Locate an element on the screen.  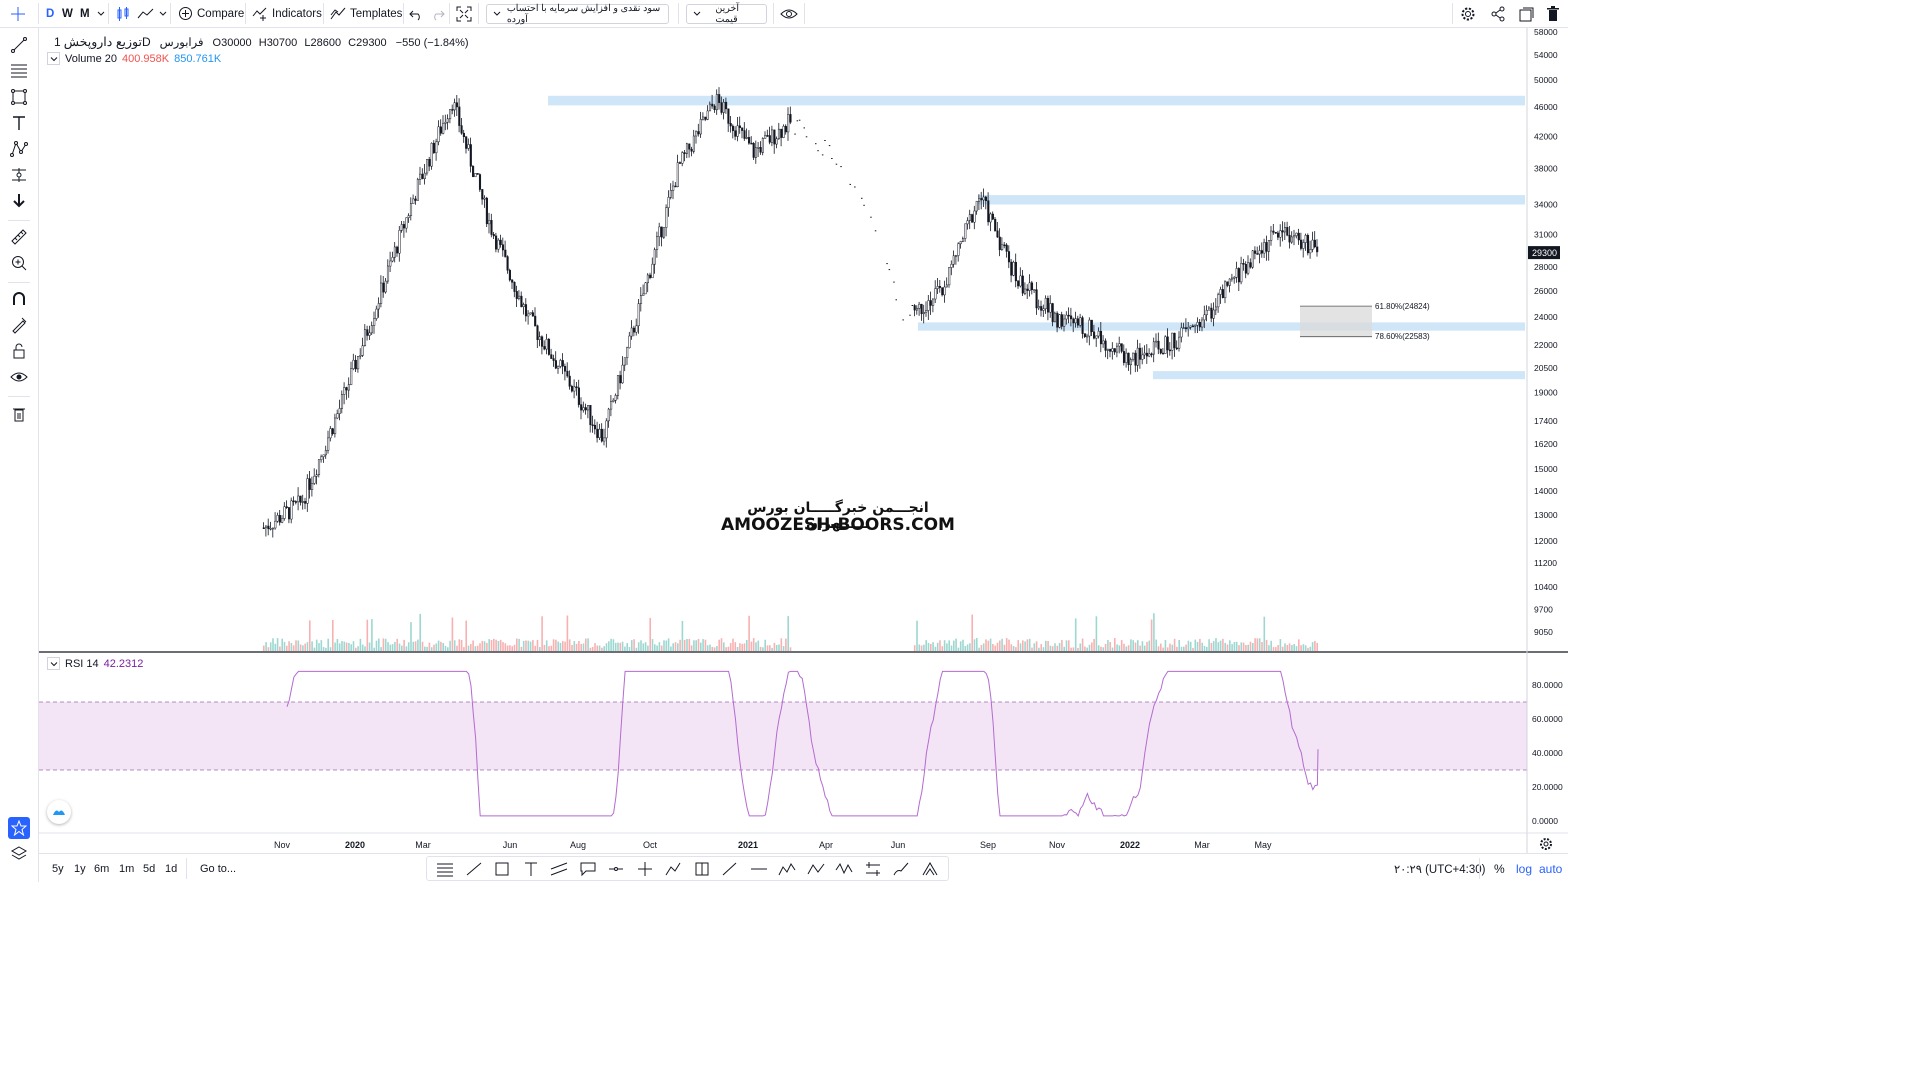
brush-icon is located at coordinates (901, 869).